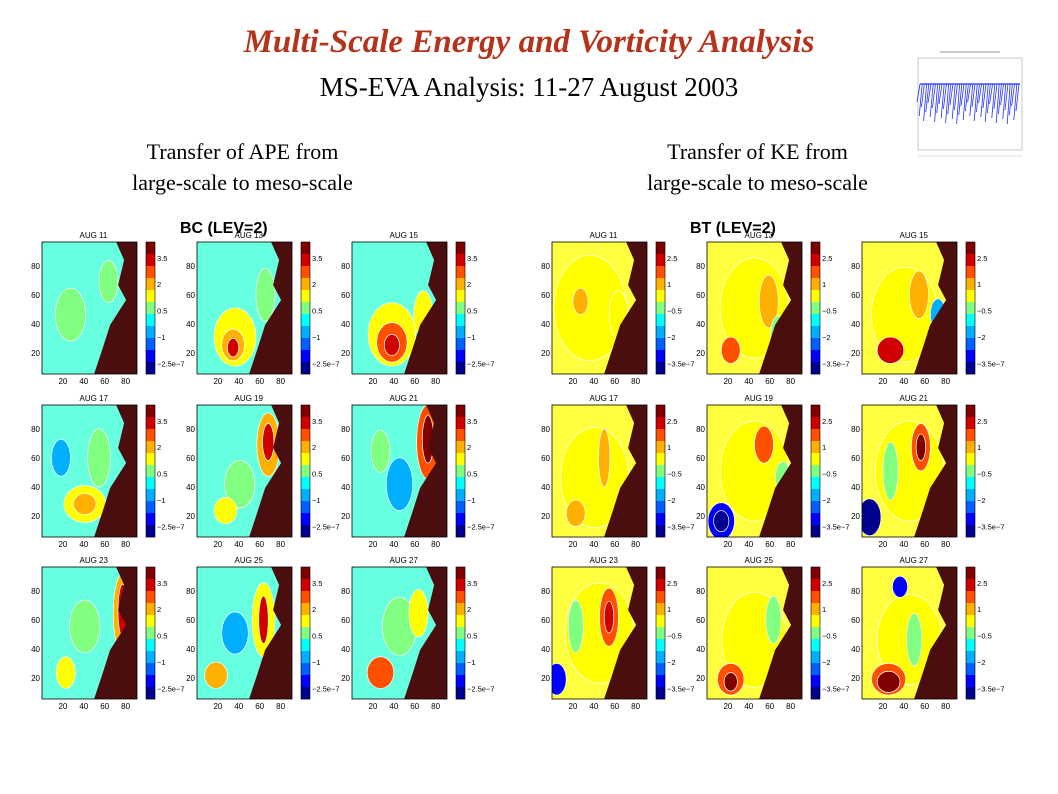 The width and height of the screenshot is (1058, 794). I want to click on bc-land-mass, so click(425, 471).